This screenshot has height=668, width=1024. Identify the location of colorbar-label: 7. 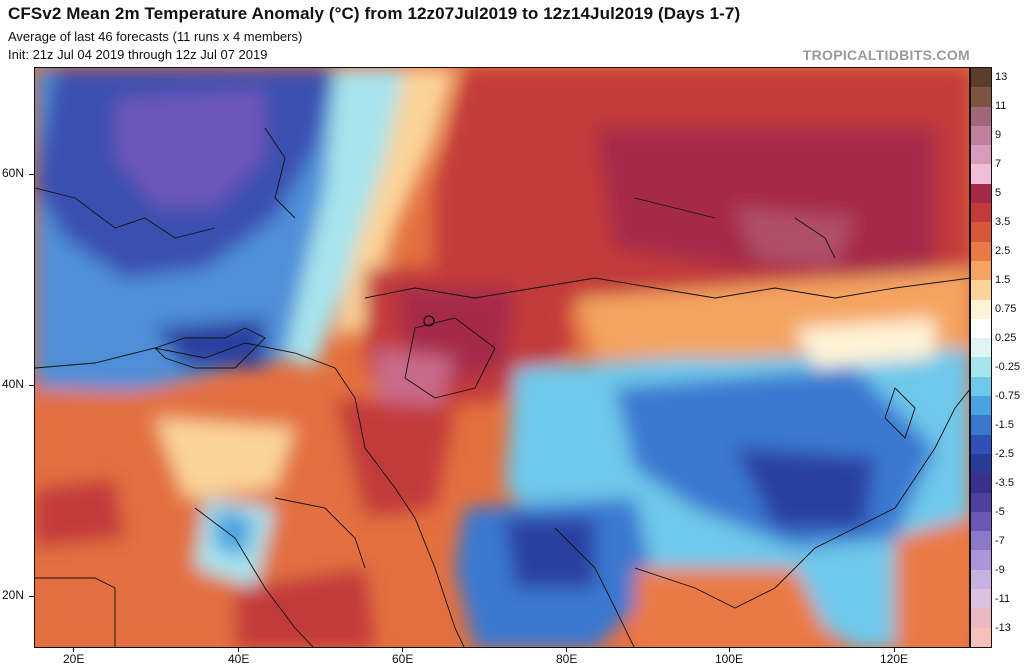
(998, 164).